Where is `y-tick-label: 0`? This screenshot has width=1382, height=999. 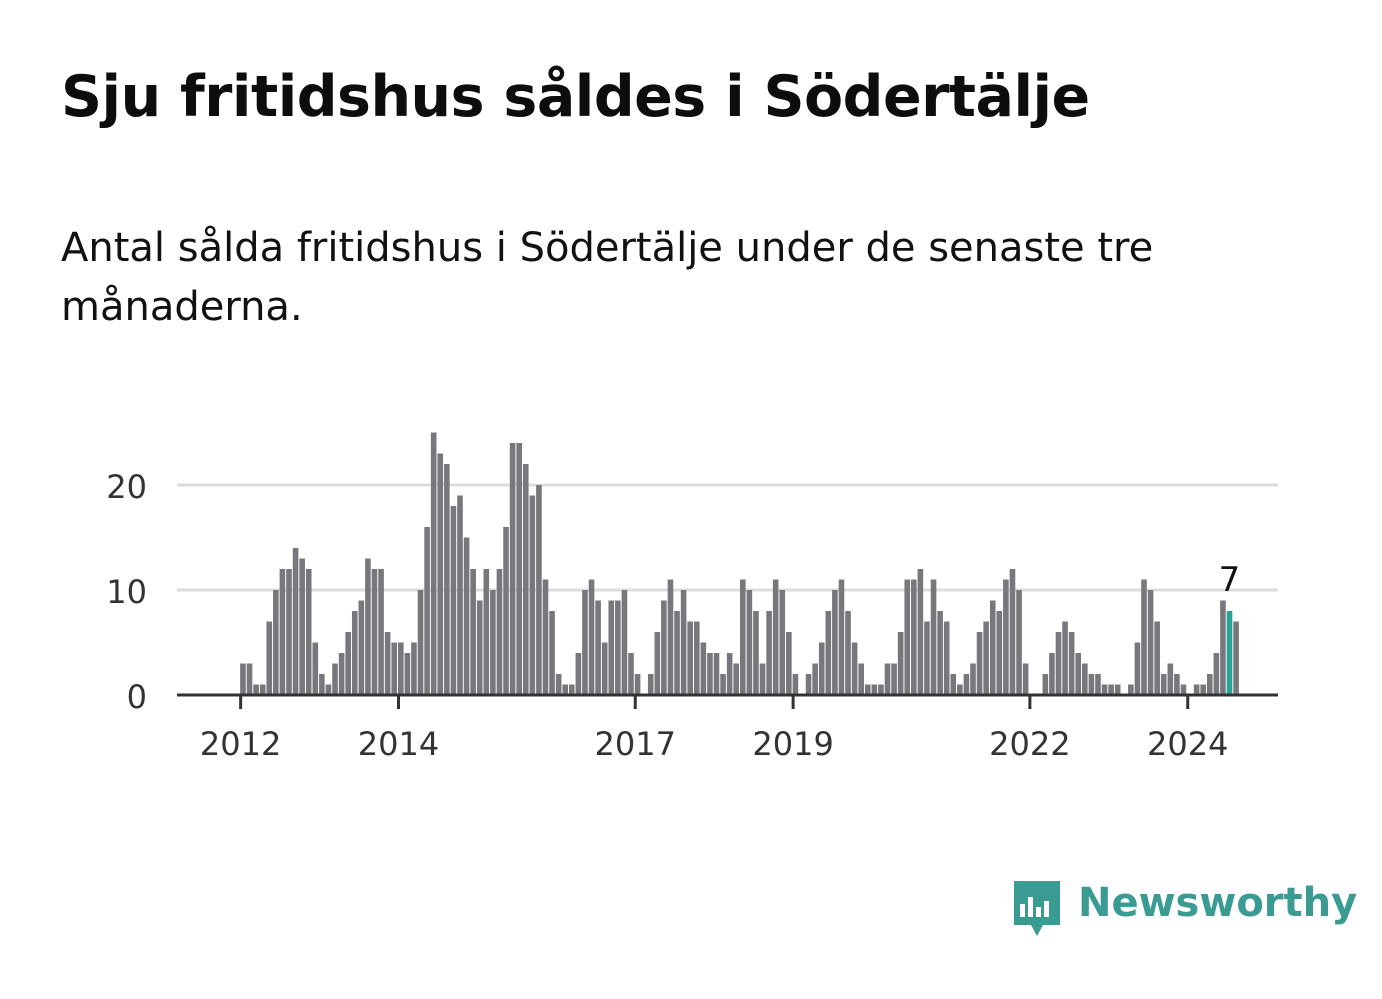
y-tick-label: 0 is located at coordinates (137, 697).